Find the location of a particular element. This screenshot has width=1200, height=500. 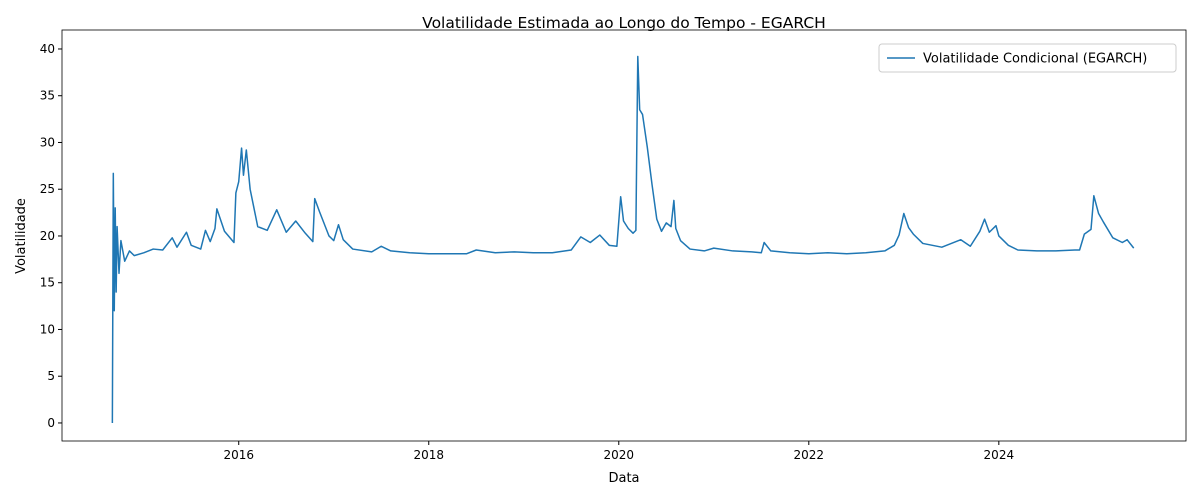

x-tick-label: 2020 is located at coordinates (619, 455).